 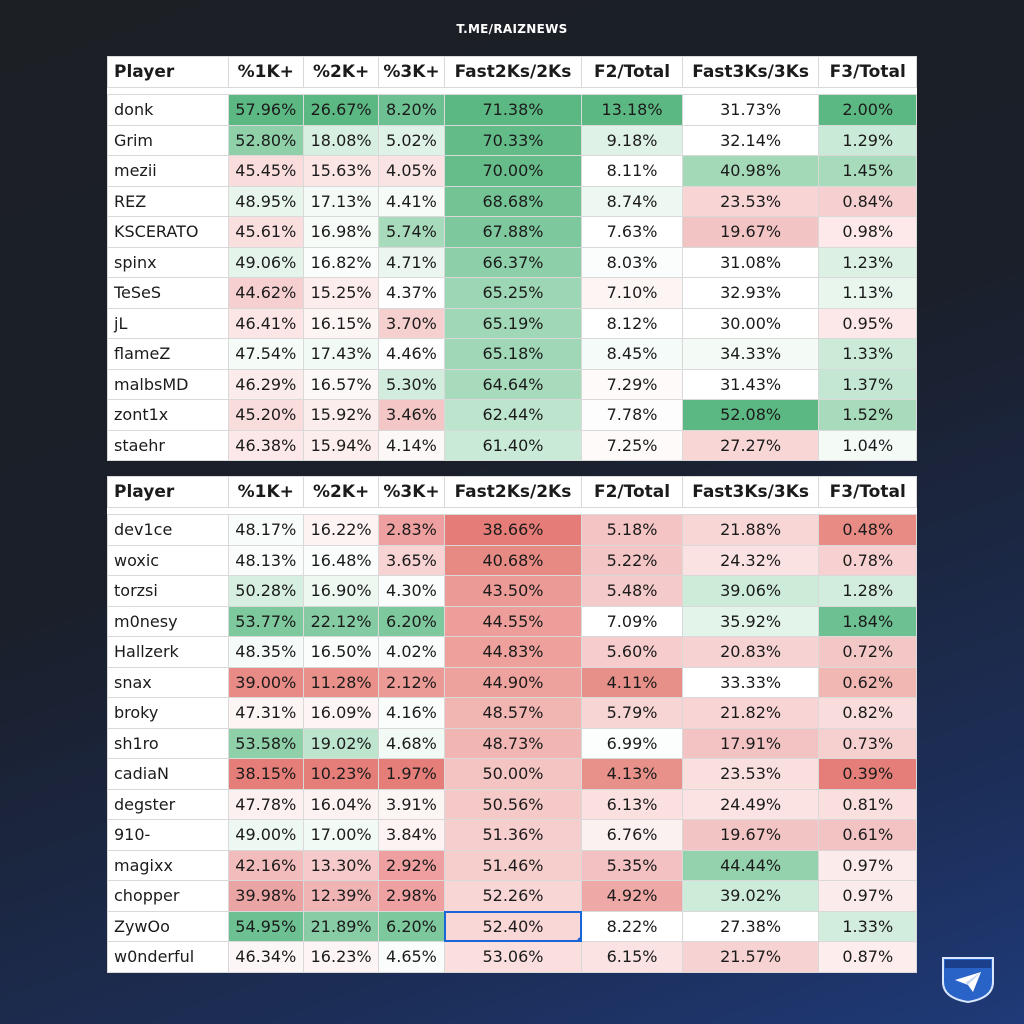 I want to click on stat-cell: 12.39%, so click(x=341, y=896).